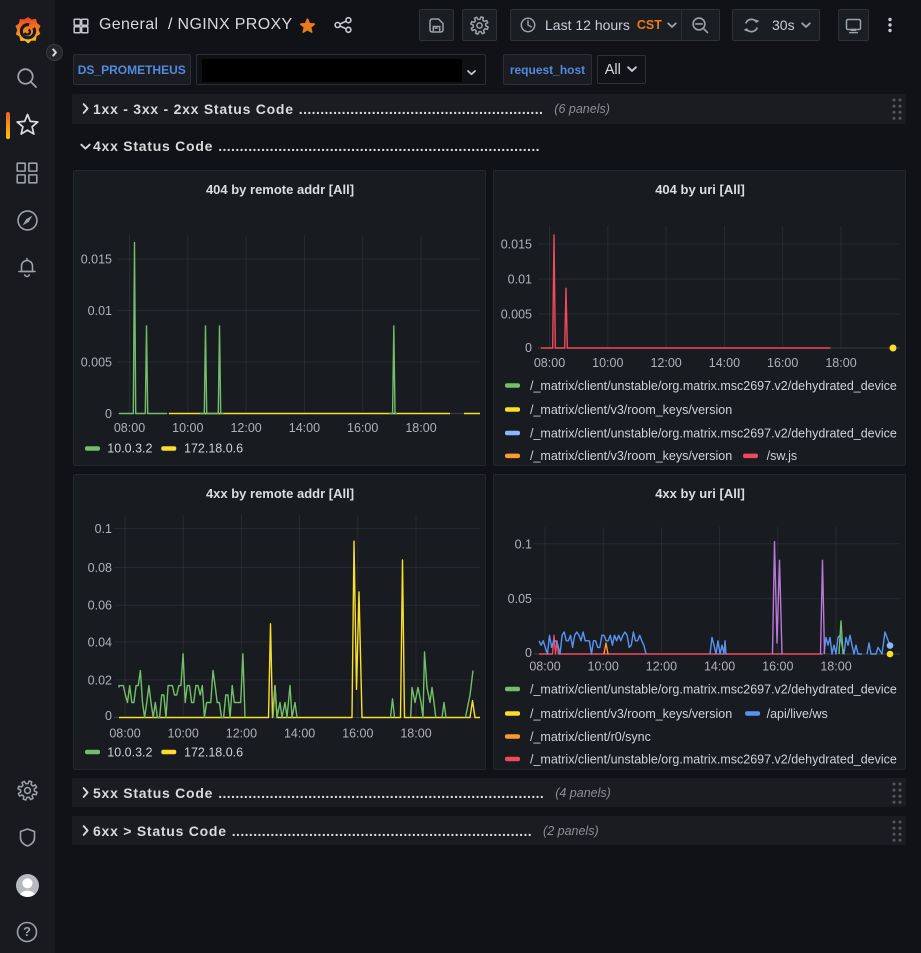 The image size is (921, 953). What do you see at coordinates (99, 568) in the screenshot?
I see `svg-text: 0.08` at bounding box center [99, 568].